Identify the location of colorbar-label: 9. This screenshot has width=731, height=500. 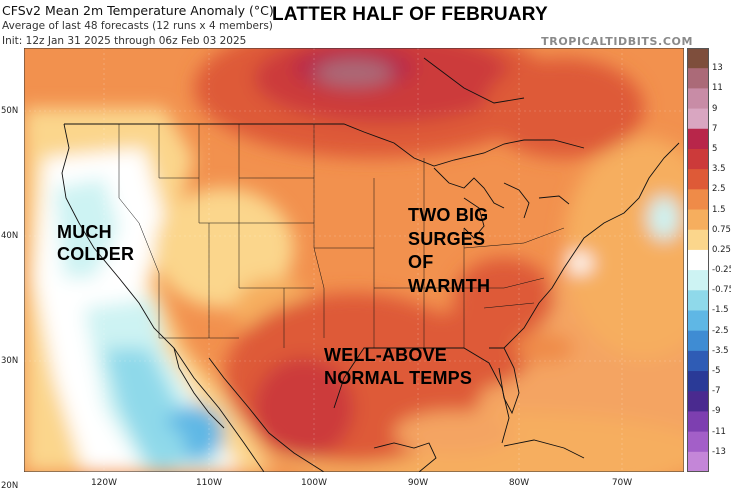
(715, 108).